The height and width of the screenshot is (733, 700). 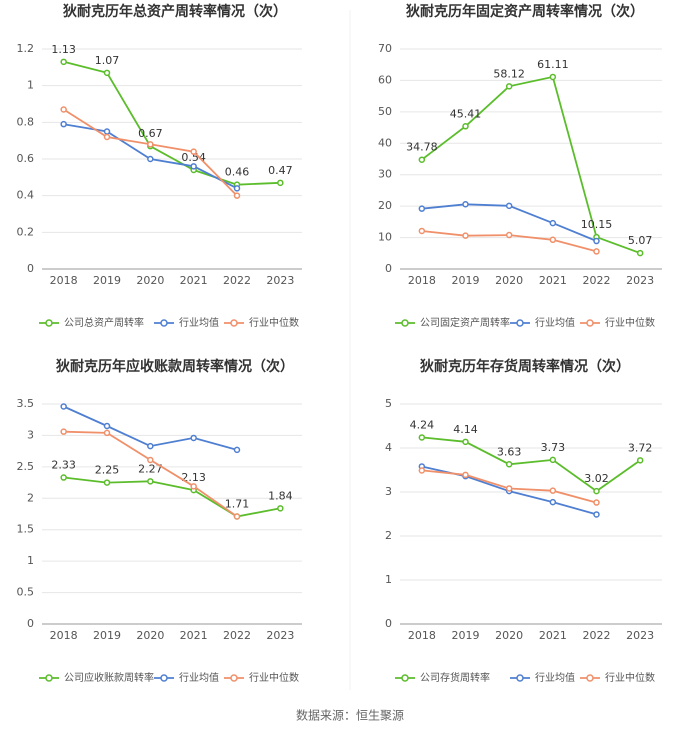 I want to click on data-label: 3.73, so click(x=553, y=447).